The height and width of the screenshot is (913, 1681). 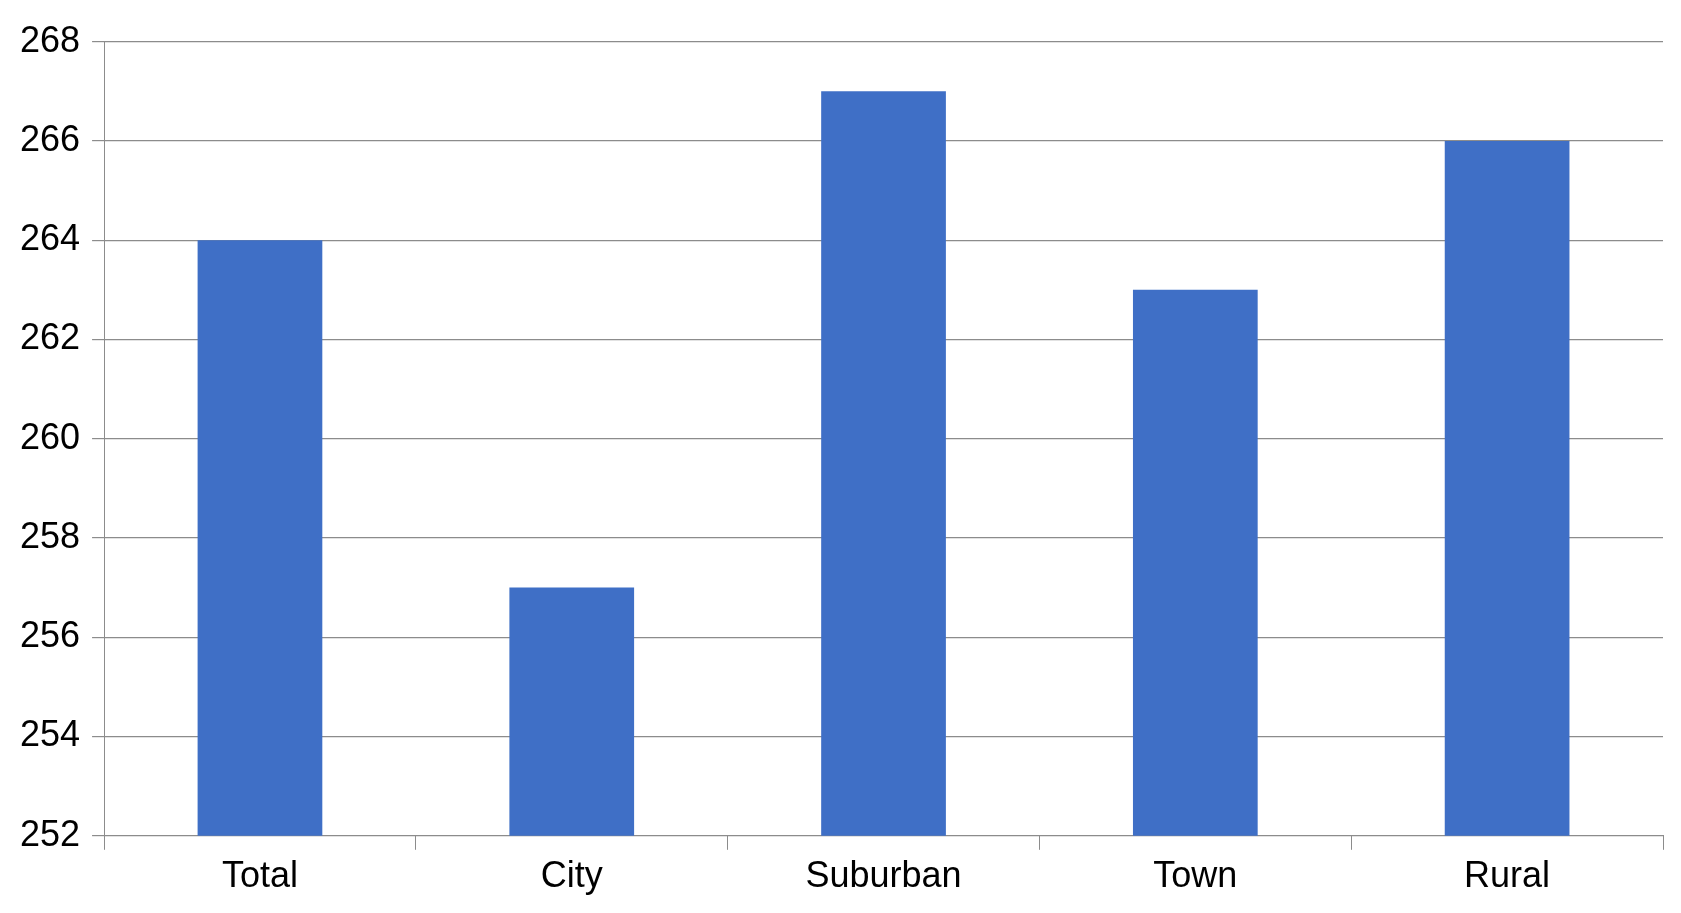 What do you see at coordinates (883, 875) in the screenshot?
I see `x-tick-label: Suburban` at bounding box center [883, 875].